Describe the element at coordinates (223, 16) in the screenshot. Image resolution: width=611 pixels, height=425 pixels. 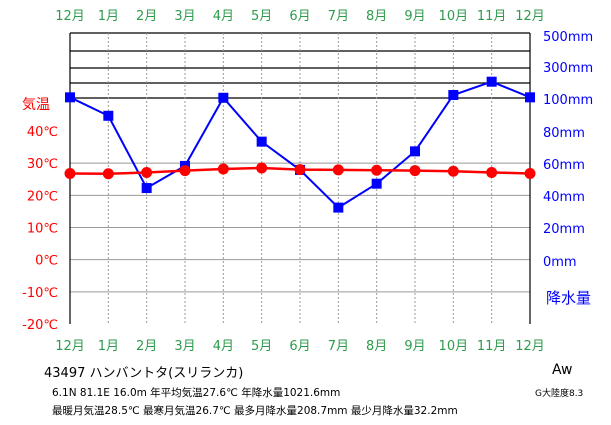
I see `month-label-top: 4月` at that location.